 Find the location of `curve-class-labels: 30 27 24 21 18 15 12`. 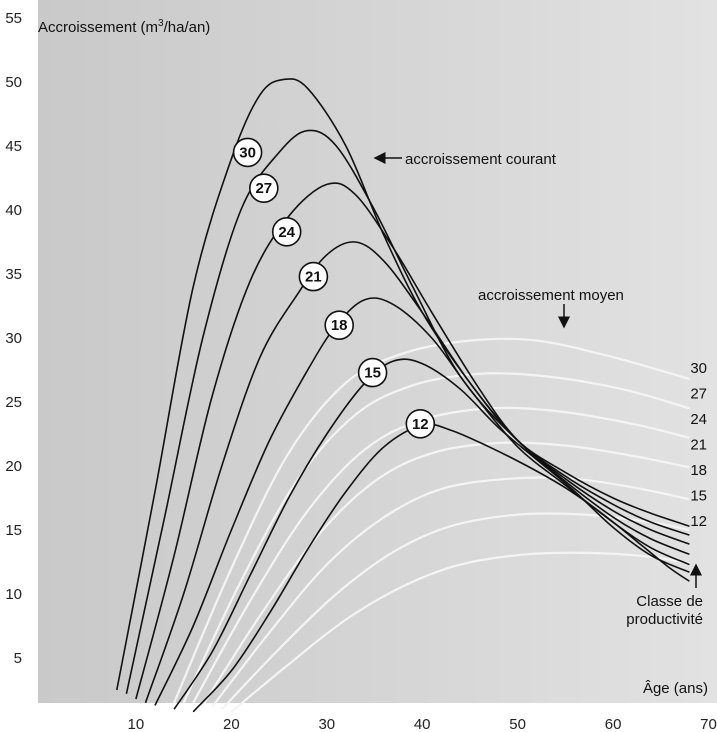

curve-class-labels: 30 27 24 21 18 15 12 is located at coordinates (334, 288).